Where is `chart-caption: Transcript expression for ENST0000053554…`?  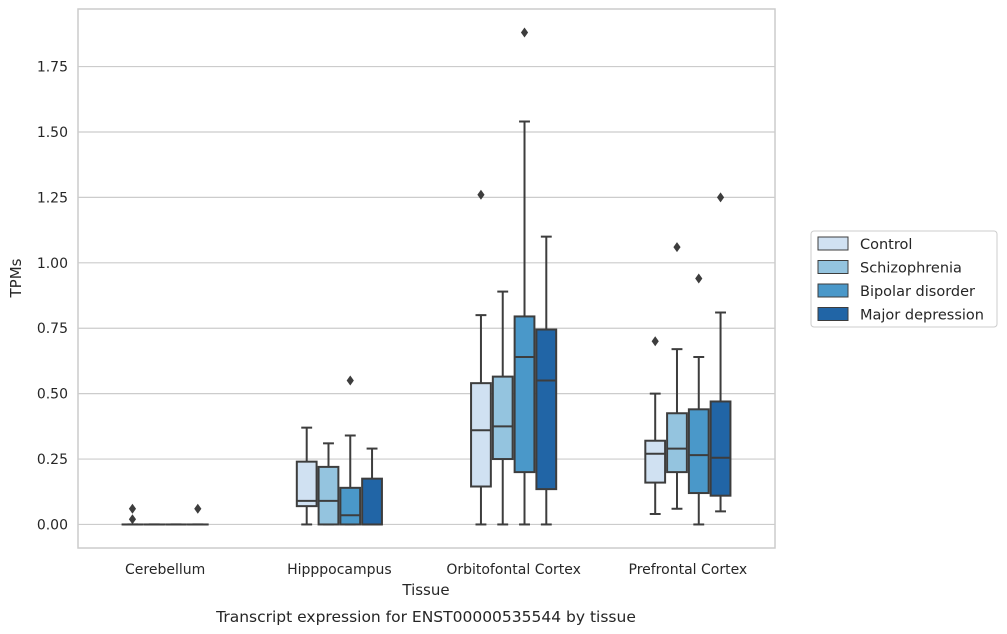 chart-caption: Transcript expression for ENST0000053554… is located at coordinates (425, 617).